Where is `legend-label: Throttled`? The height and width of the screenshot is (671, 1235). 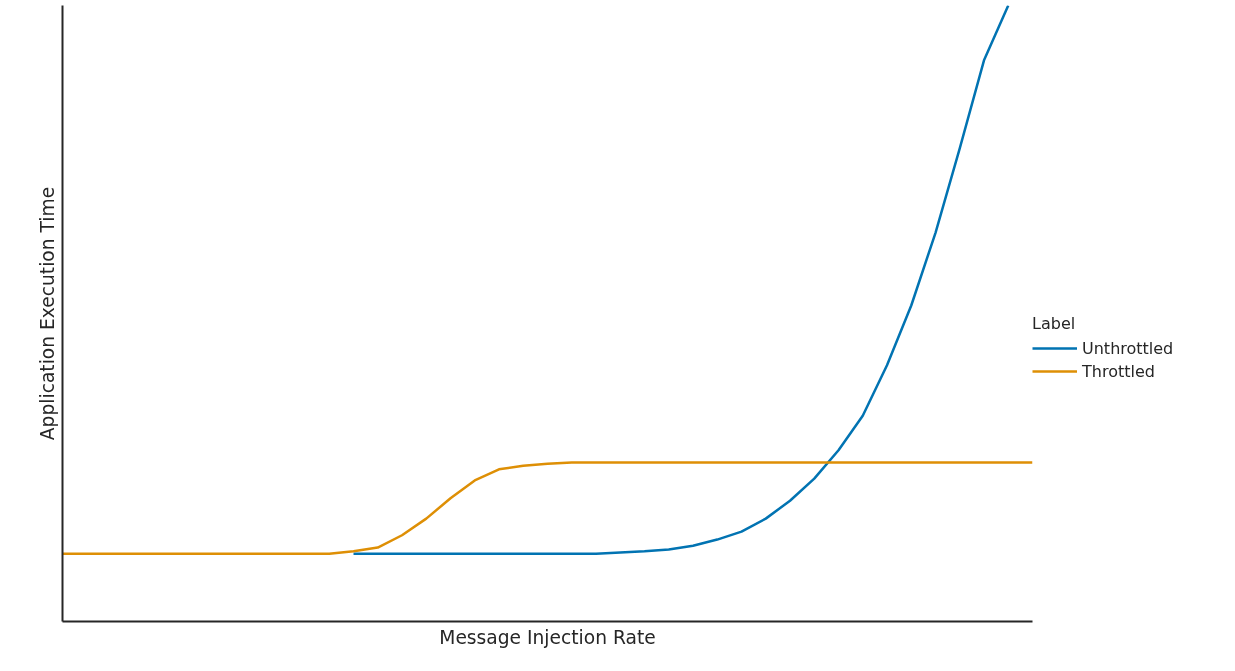 legend-label: Throttled is located at coordinates (1118, 371).